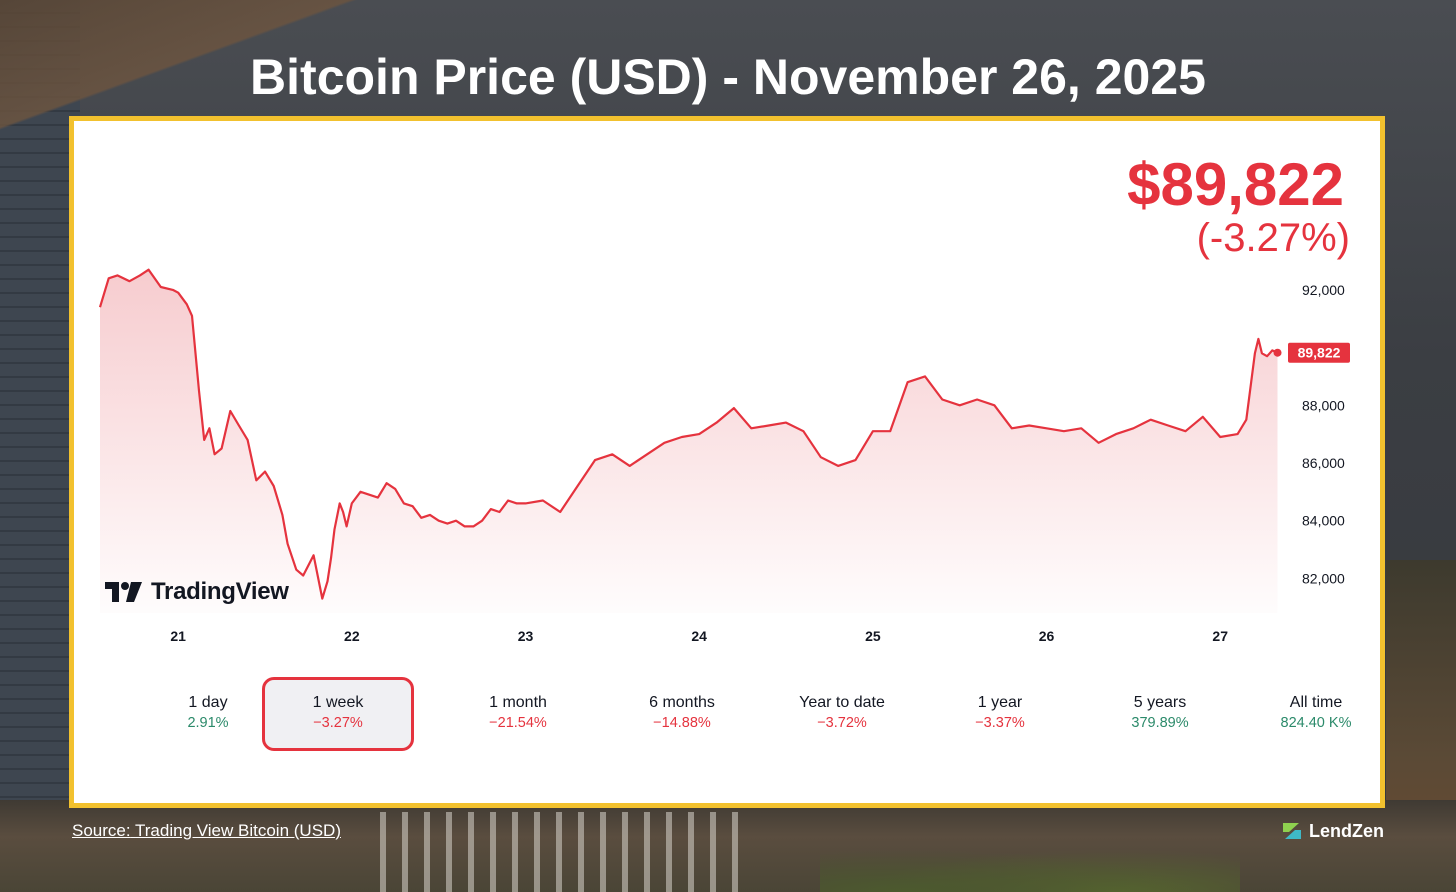 The height and width of the screenshot is (892, 1456). Describe the element at coordinates (682, 702) in the screenshot. I see `range-label: 6 months` at that location.